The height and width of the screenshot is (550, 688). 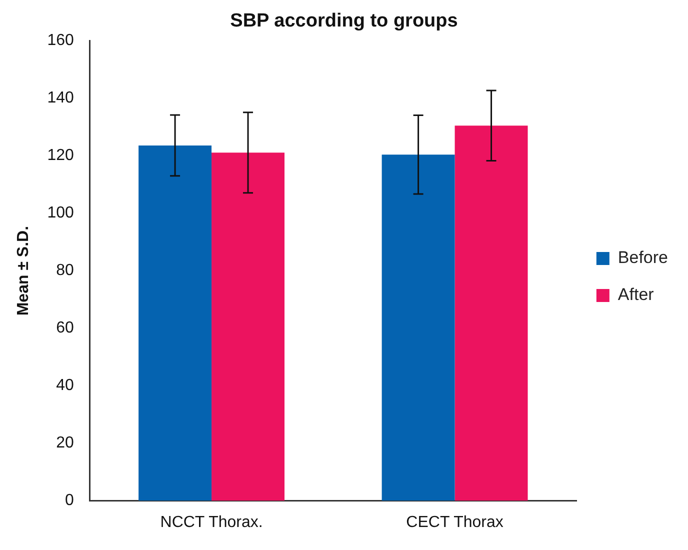 What do you see at coordinates (60, 98) in the screenshot?
I see `y-tick-label: 140` at bounding box center [60, 98].